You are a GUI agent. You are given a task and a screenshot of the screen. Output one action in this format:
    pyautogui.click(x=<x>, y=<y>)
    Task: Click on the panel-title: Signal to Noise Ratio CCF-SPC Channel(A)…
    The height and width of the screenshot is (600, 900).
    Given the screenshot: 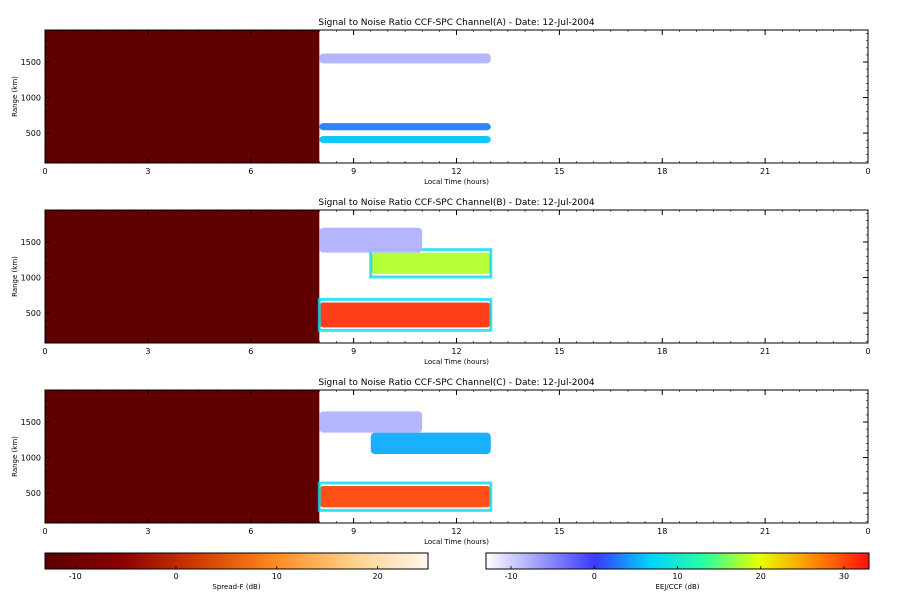 What is the action you would take?
    pyautogui.click(x=456, y=23)
    